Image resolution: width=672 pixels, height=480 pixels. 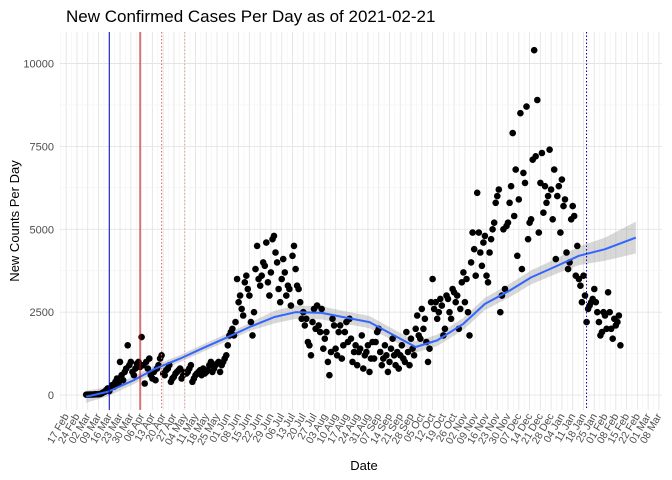 What do you see at coordinates (42, 230) in the screenshot?
I see `y-tick-label: 5000` at bounding box center [42, 230].